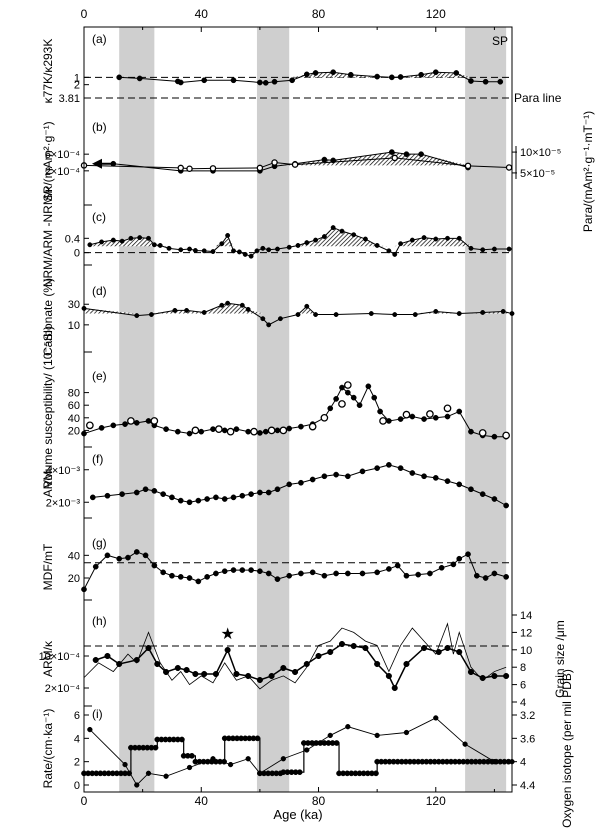 The image size is (602, 832). I want to click on star-icon: ★, so click(227, 634).